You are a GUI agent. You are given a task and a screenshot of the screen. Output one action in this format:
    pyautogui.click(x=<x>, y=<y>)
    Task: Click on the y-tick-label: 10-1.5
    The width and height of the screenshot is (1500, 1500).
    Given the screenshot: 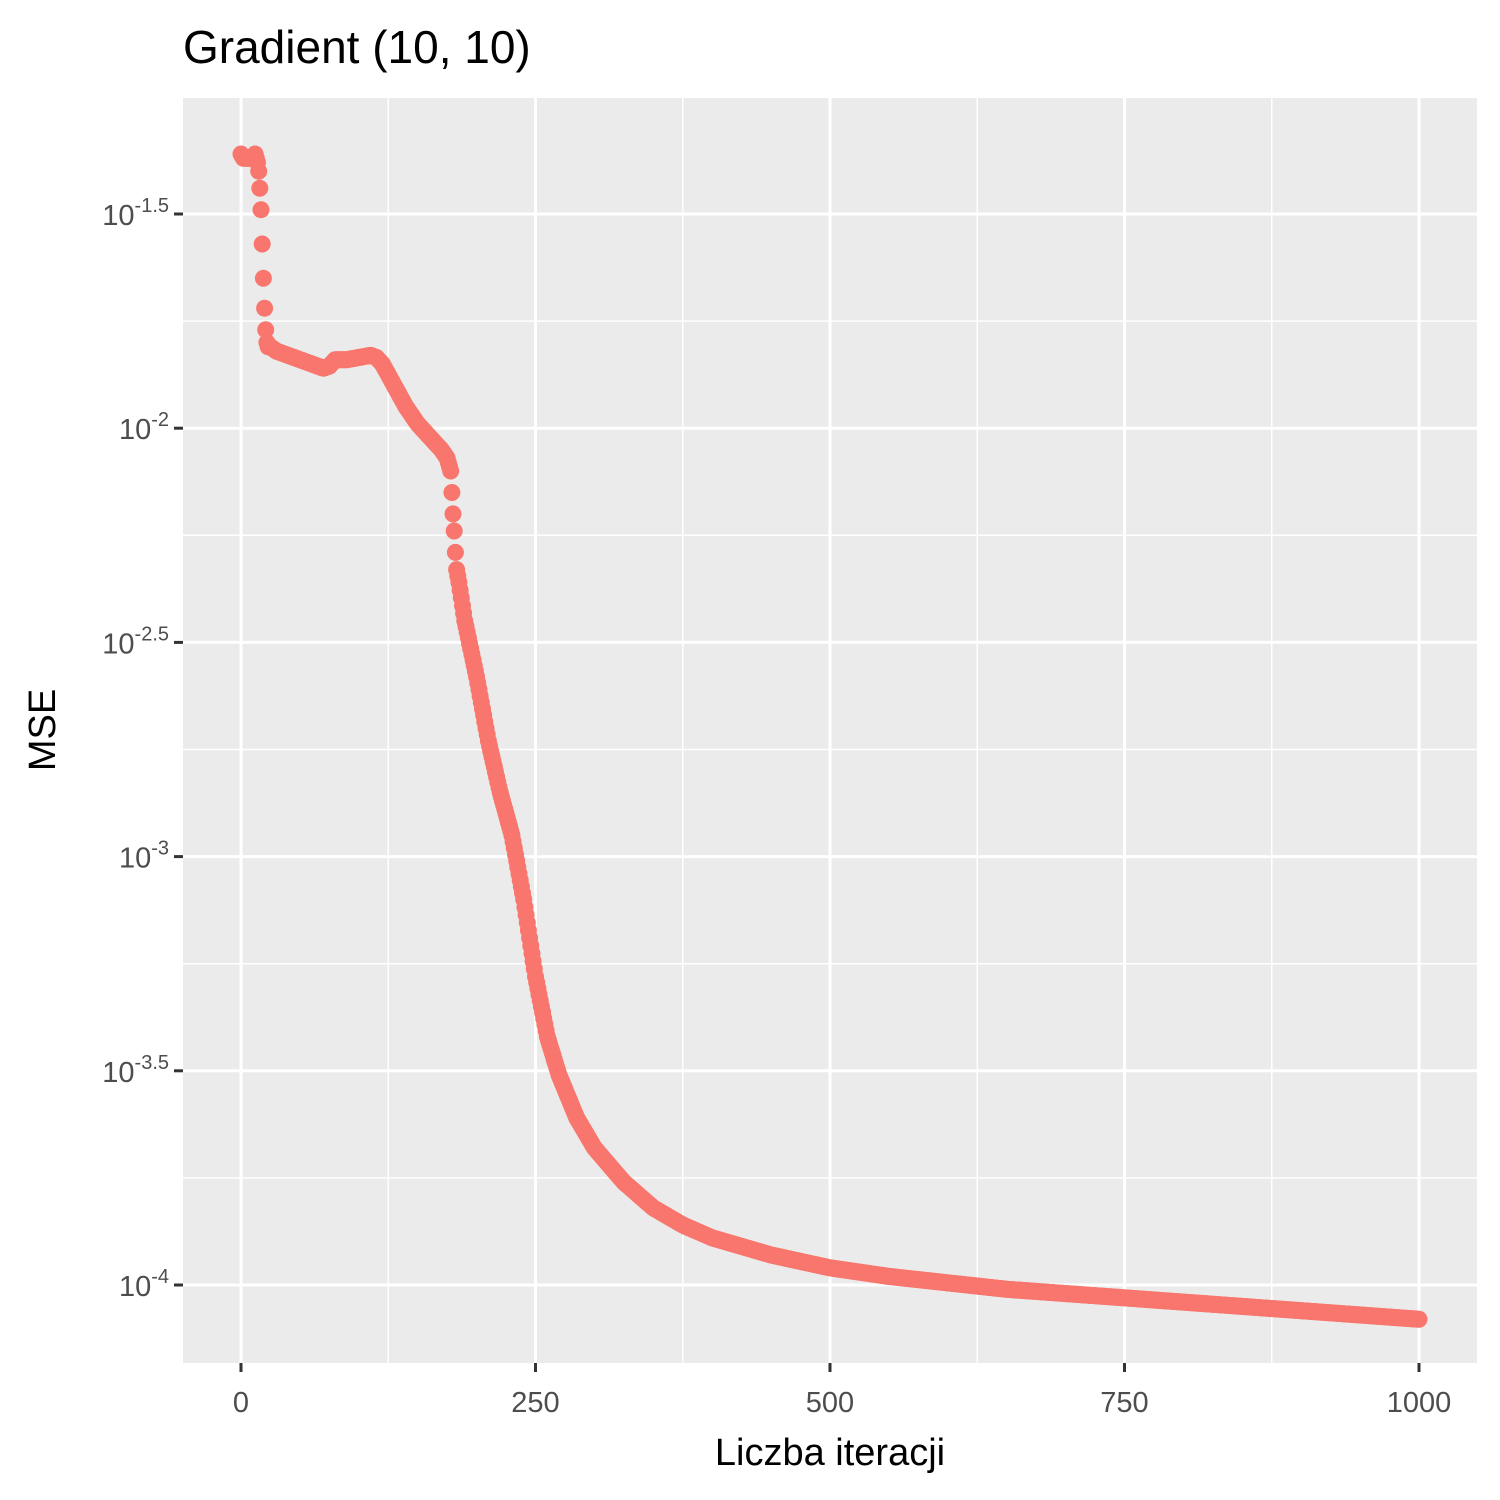 What is the action you would take?
    pyautogui.click(x=135, y=213)
    